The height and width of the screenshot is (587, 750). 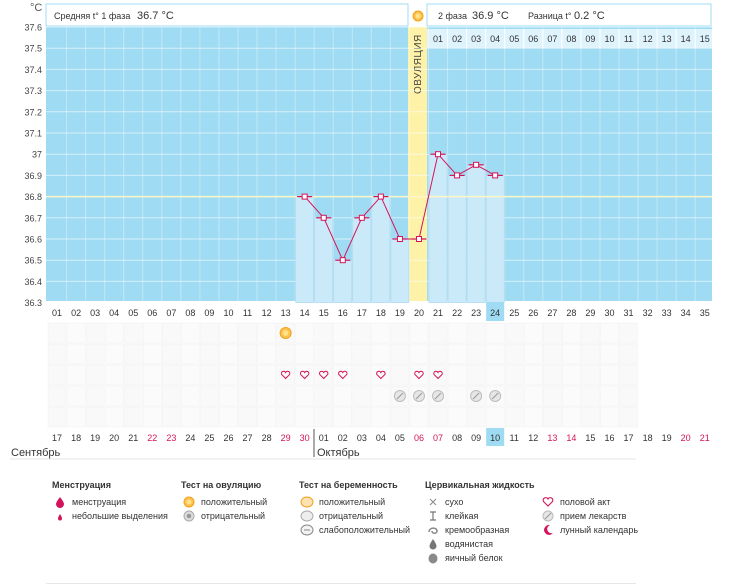 What do you see at coordinates (228, 438) in the screenshot?
I see `calendar-date: 26` at bounding box center [228, 438].